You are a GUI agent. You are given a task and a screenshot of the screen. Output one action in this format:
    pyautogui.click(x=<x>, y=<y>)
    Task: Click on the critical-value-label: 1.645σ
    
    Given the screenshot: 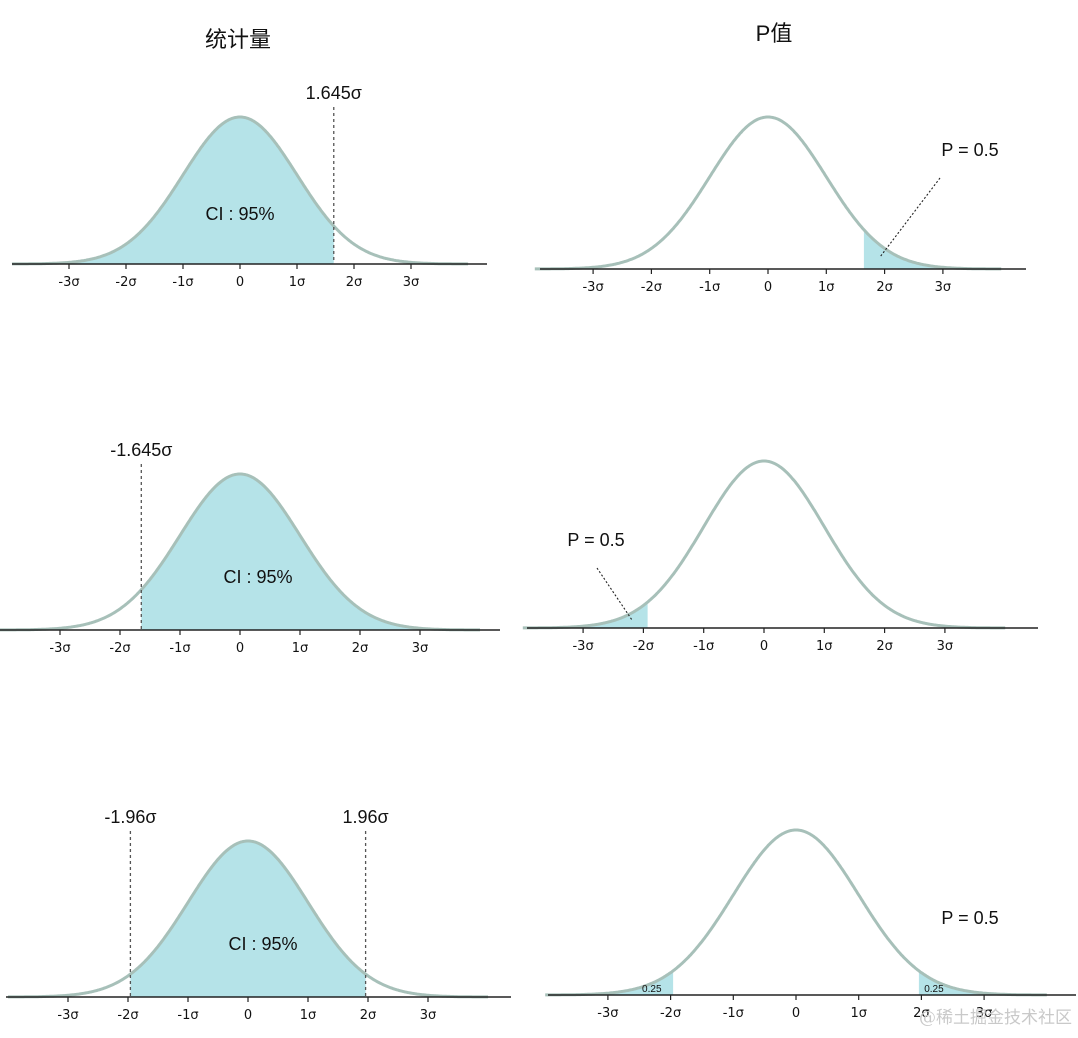 What is the action you would take?
    pyautogui.click(x=334, y=93)
    